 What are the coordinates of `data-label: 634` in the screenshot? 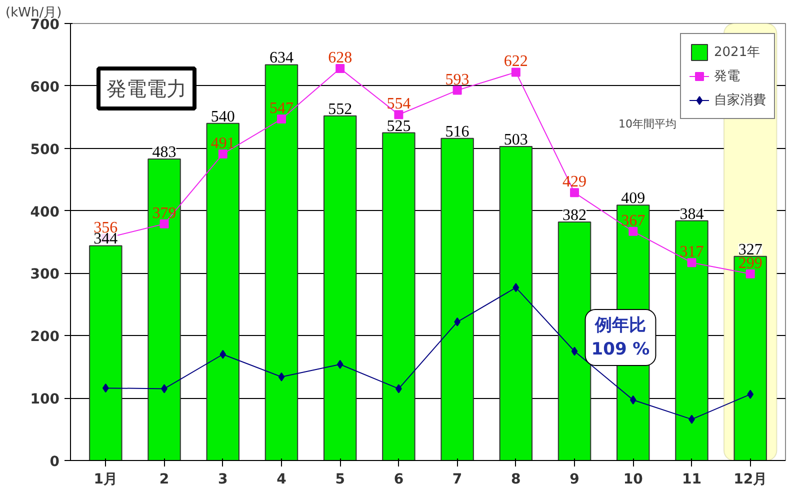 It's located at (281, 58).